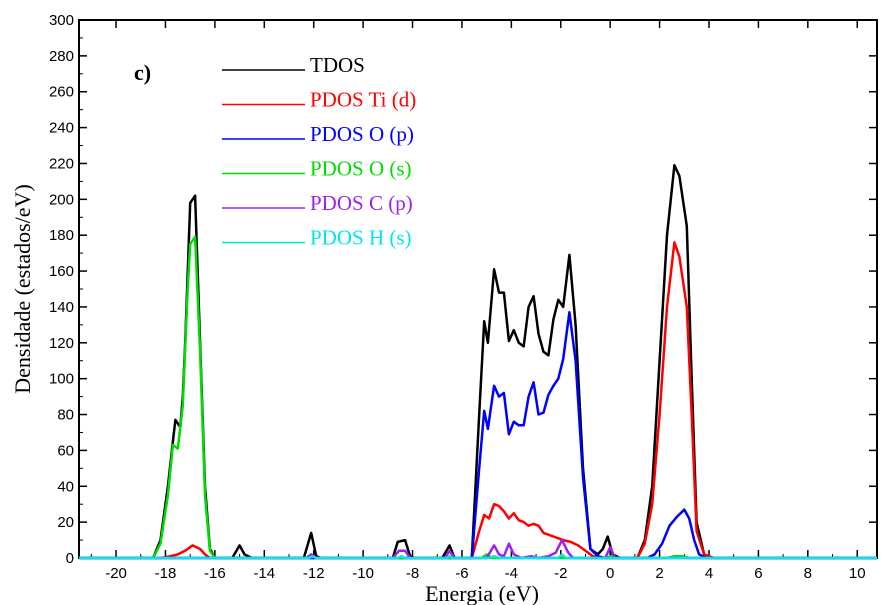 The width and height of the screenshot is (885, 605). What do you see at coordinates (709, 573) in the screenshot?
I see `x-tick-label: 4` at bounding box center [709, 573].